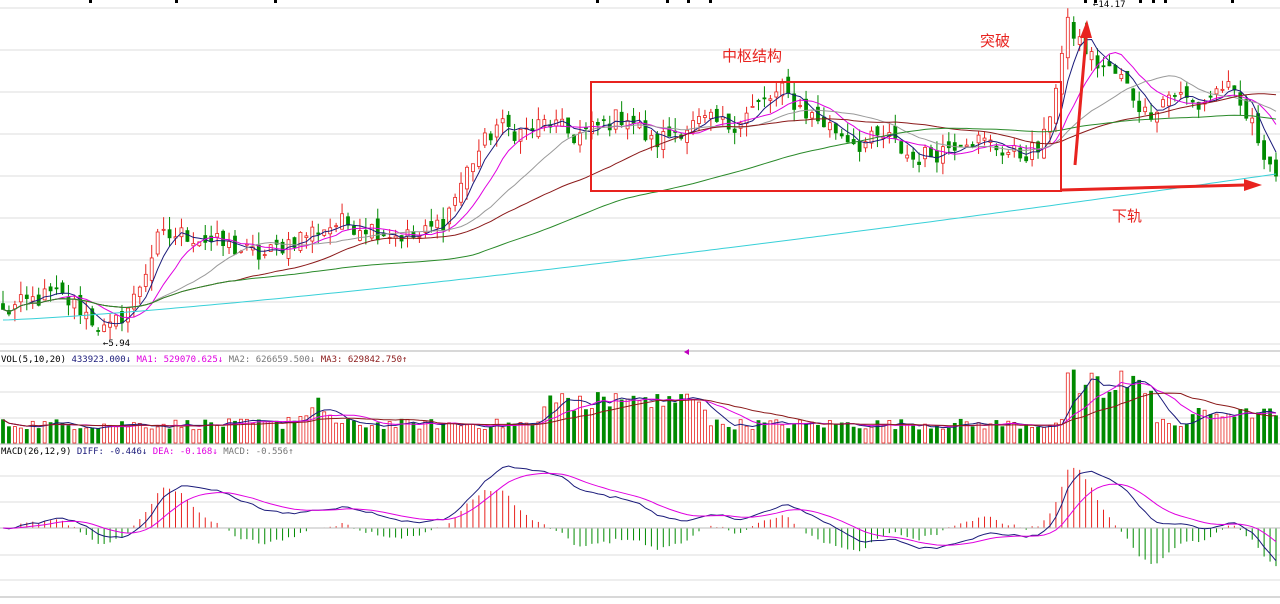 The width and height of the screenshot is (1280, 604). I want to click on volume-title: VOL(5,10,20), so click(34, 360).